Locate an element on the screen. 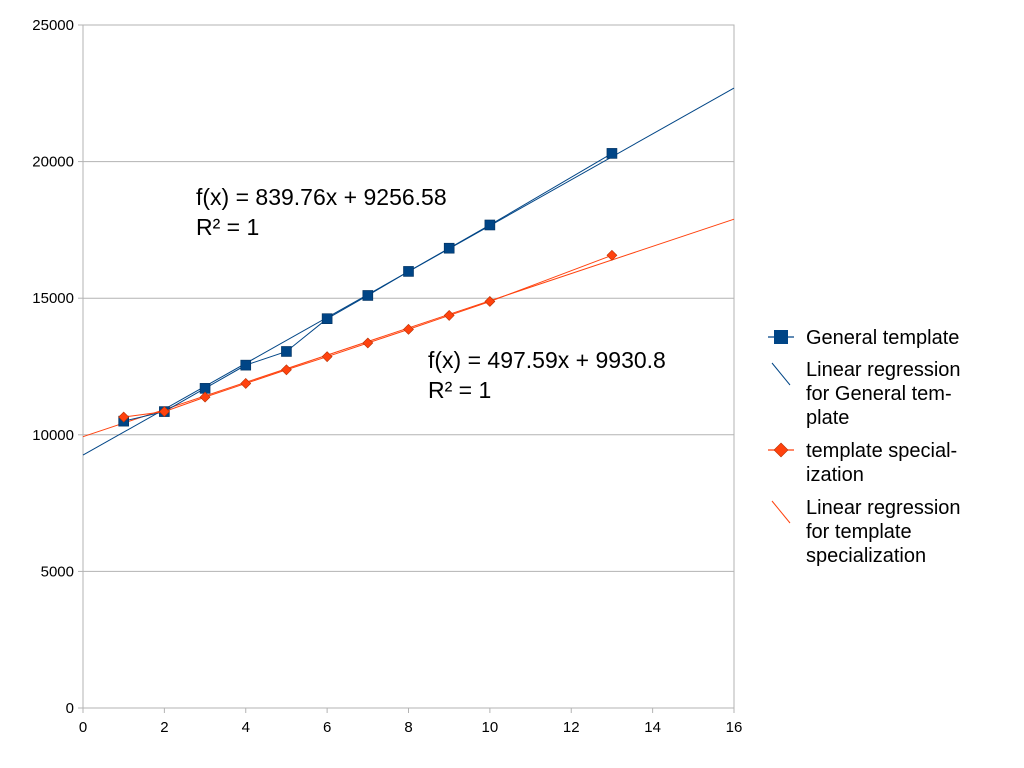  y-tick-label: 5000 is located at coordinates (57, 571).